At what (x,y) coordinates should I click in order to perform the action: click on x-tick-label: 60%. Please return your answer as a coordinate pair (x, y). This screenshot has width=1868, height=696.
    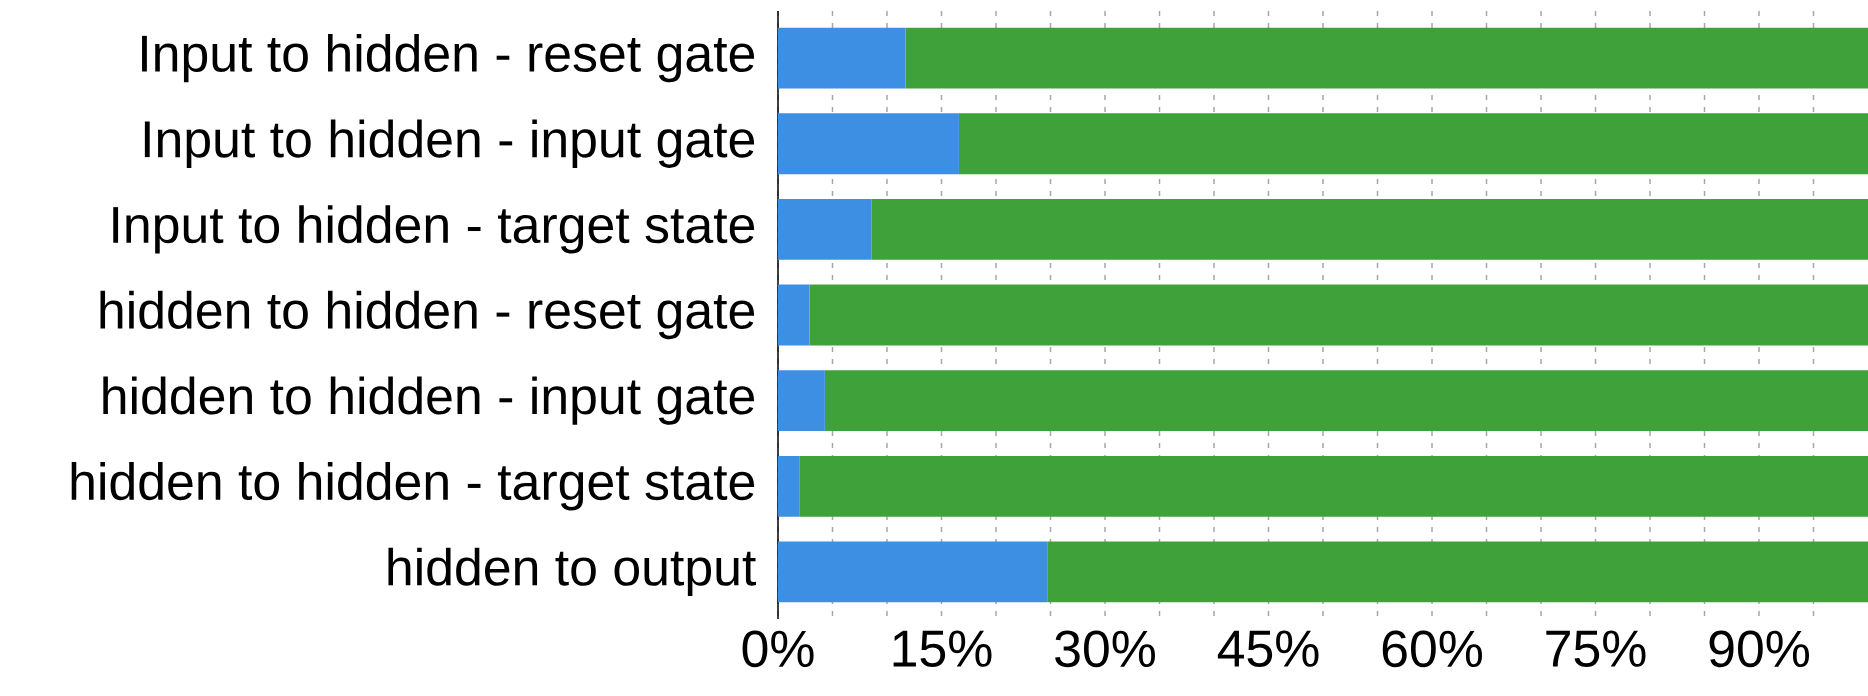
    Looking at the image, I should click on (1432, 649).